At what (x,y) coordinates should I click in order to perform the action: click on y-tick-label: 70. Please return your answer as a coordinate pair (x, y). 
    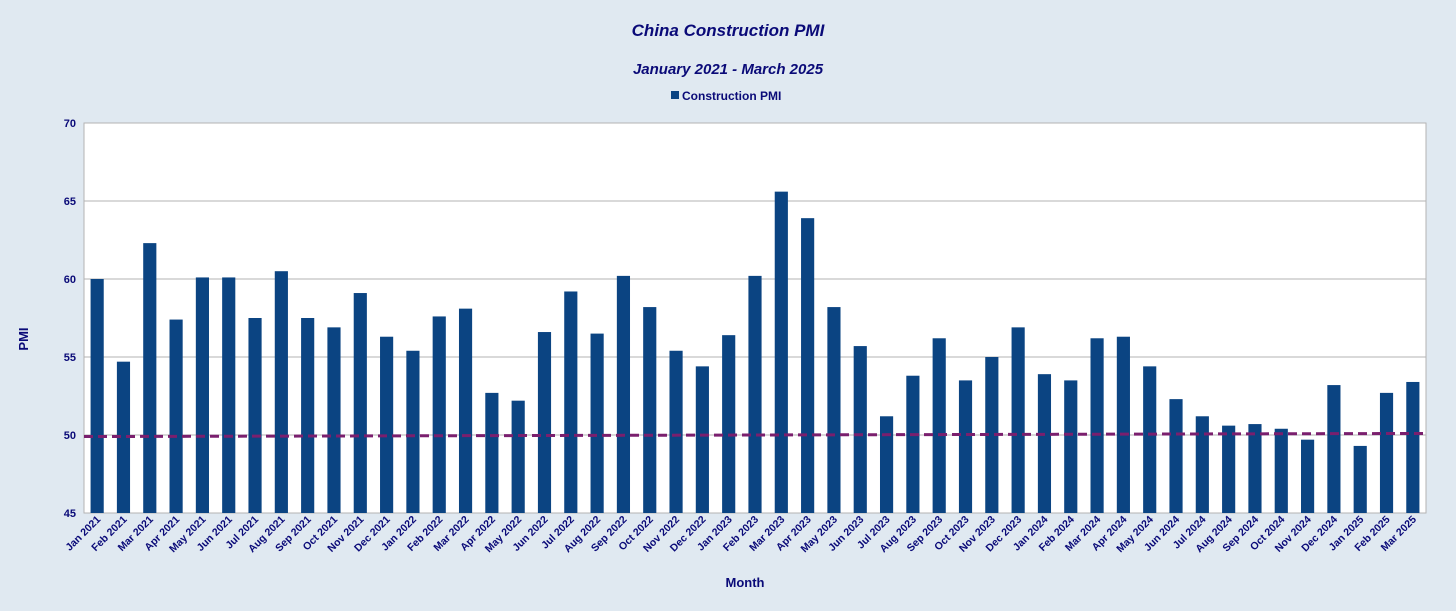
    Looking at the image, I should click on (70, 124).